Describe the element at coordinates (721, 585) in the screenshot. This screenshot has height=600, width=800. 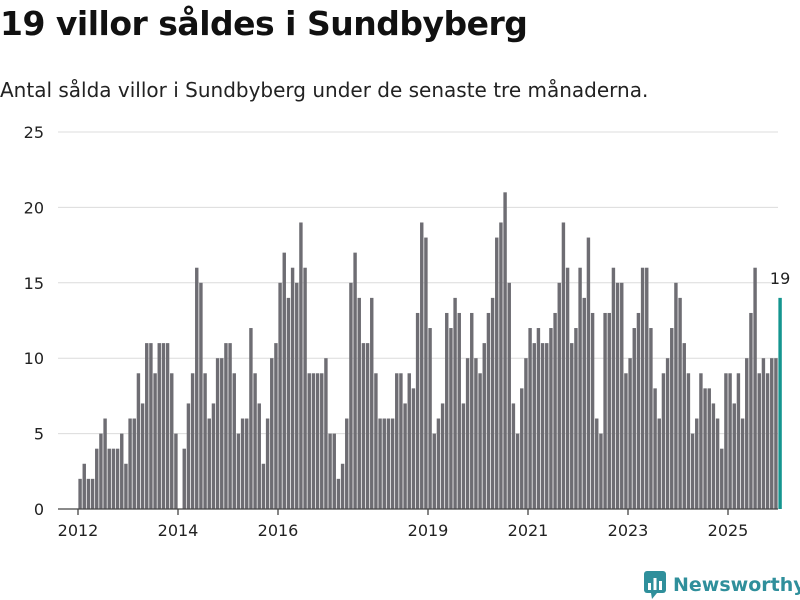
I see `newsworthy-logo: Newsworthy` at that location.